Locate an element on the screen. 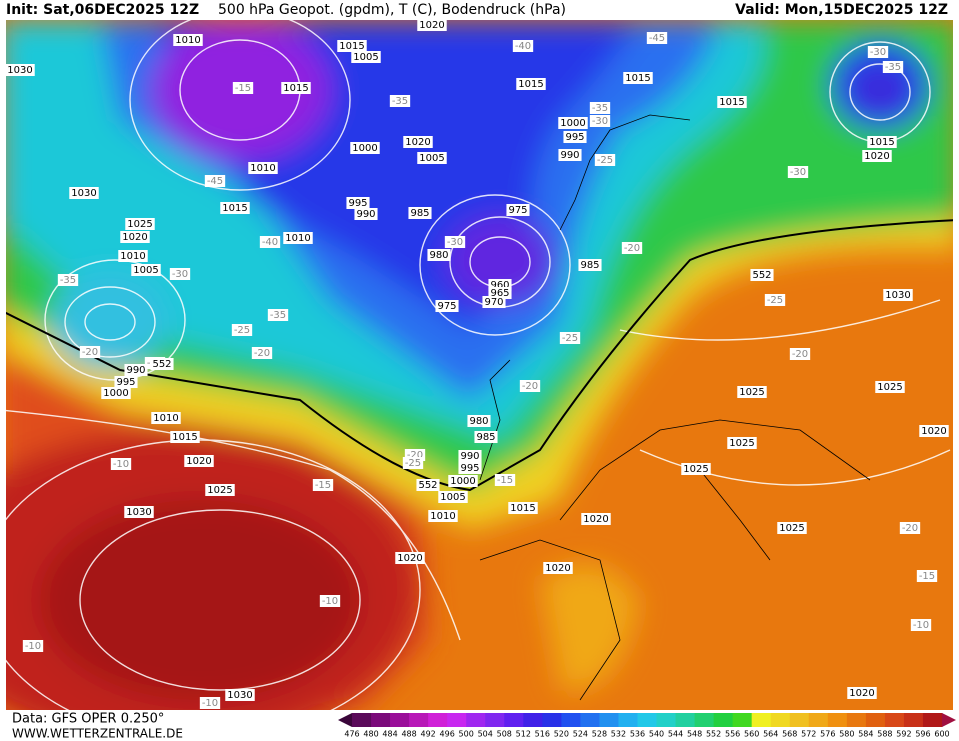 The width and height of the screenshot is (959, 741). isotherm-label-text: -15 is located at coordinates (323, 485).